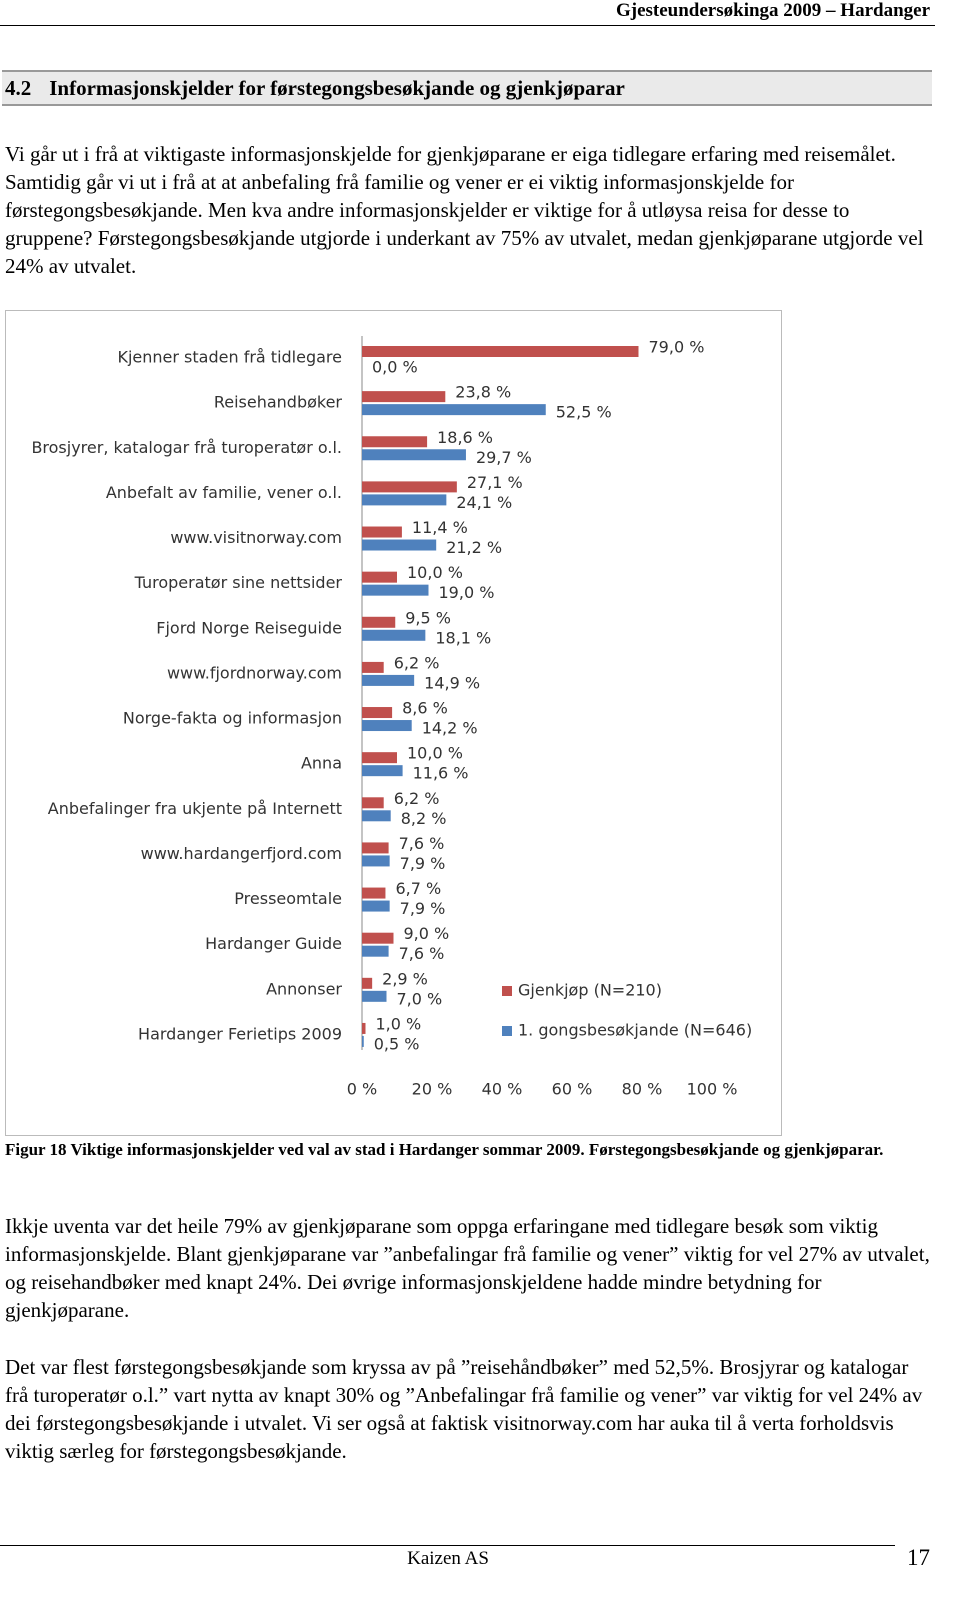  What do you see at coordinates (452, 682) in the screenshot?
I see `value-label: 14,9 %` at bounding box center [452, 682].